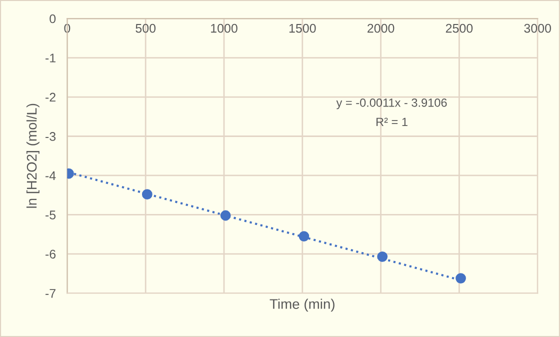 The height and width of the screenshot is (337, 560). Describe the element at coordinates (391, 104) in the screenshot. I see `annotation: y = -0.0011x - 3.9106` at that location.